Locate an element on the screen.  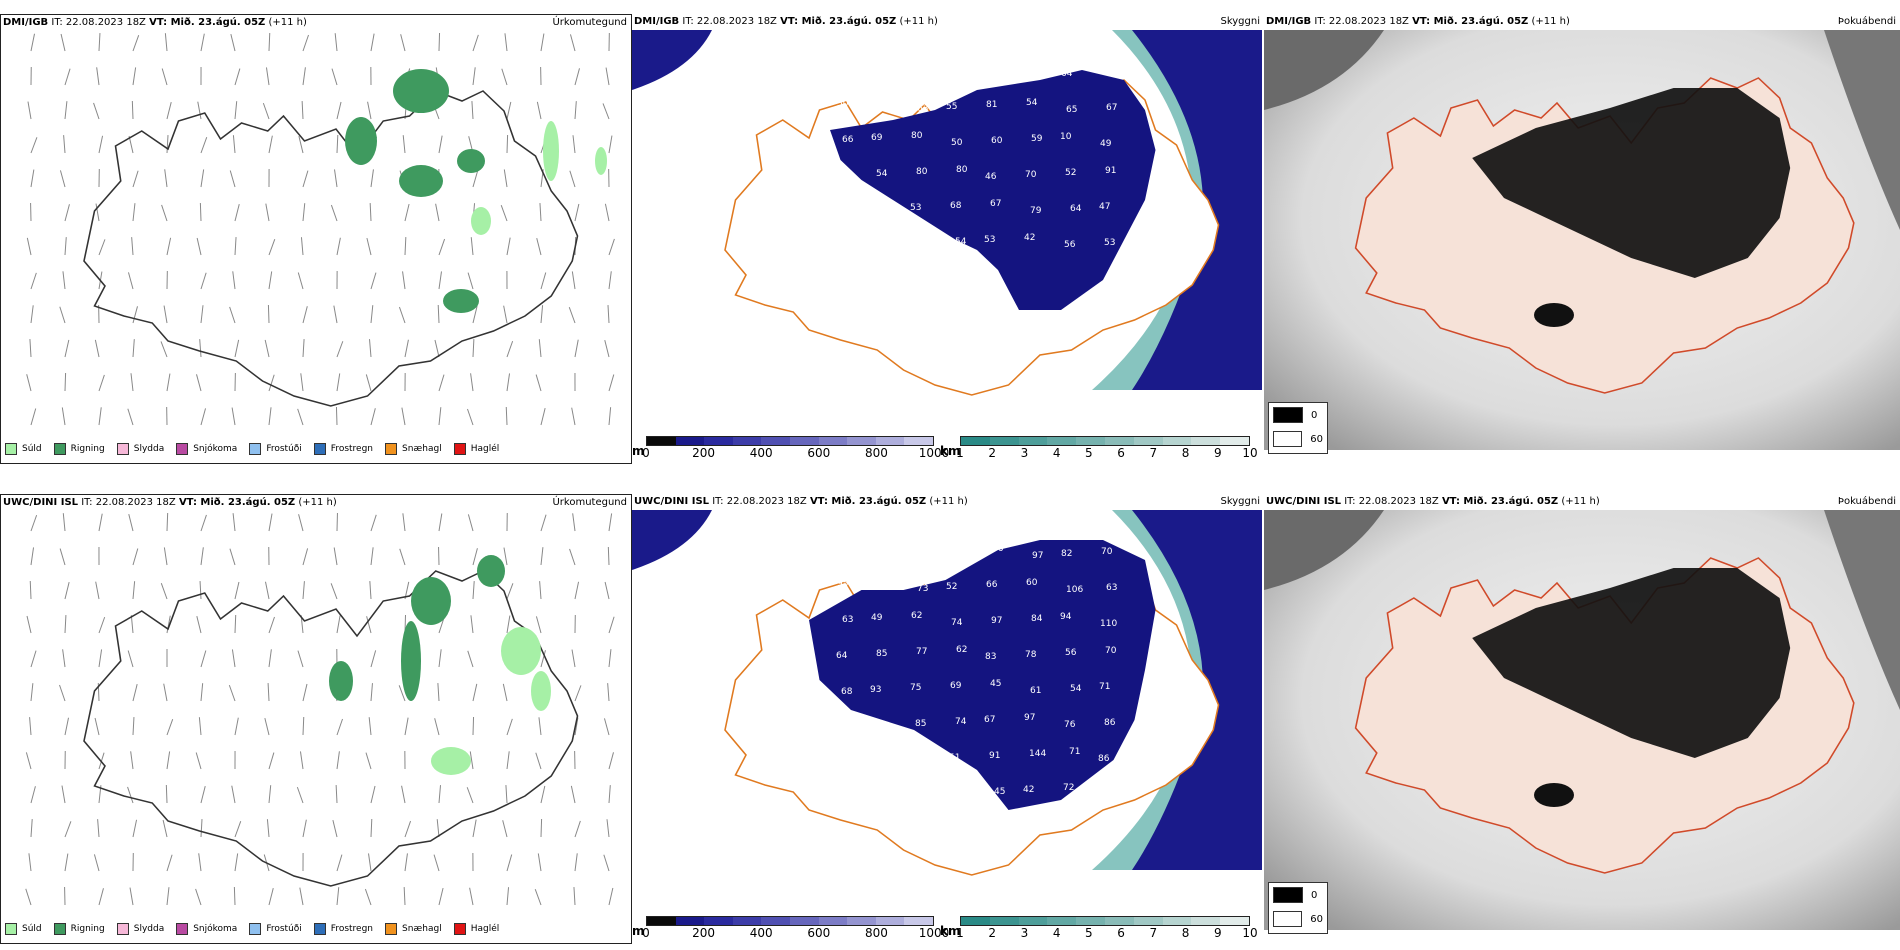
visibility-value-label: 102 is located at coordinates (920, 553).